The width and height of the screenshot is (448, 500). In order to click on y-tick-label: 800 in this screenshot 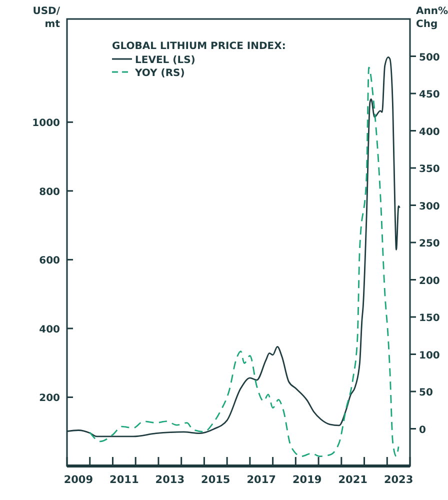, I will do `click(49, 192)`.